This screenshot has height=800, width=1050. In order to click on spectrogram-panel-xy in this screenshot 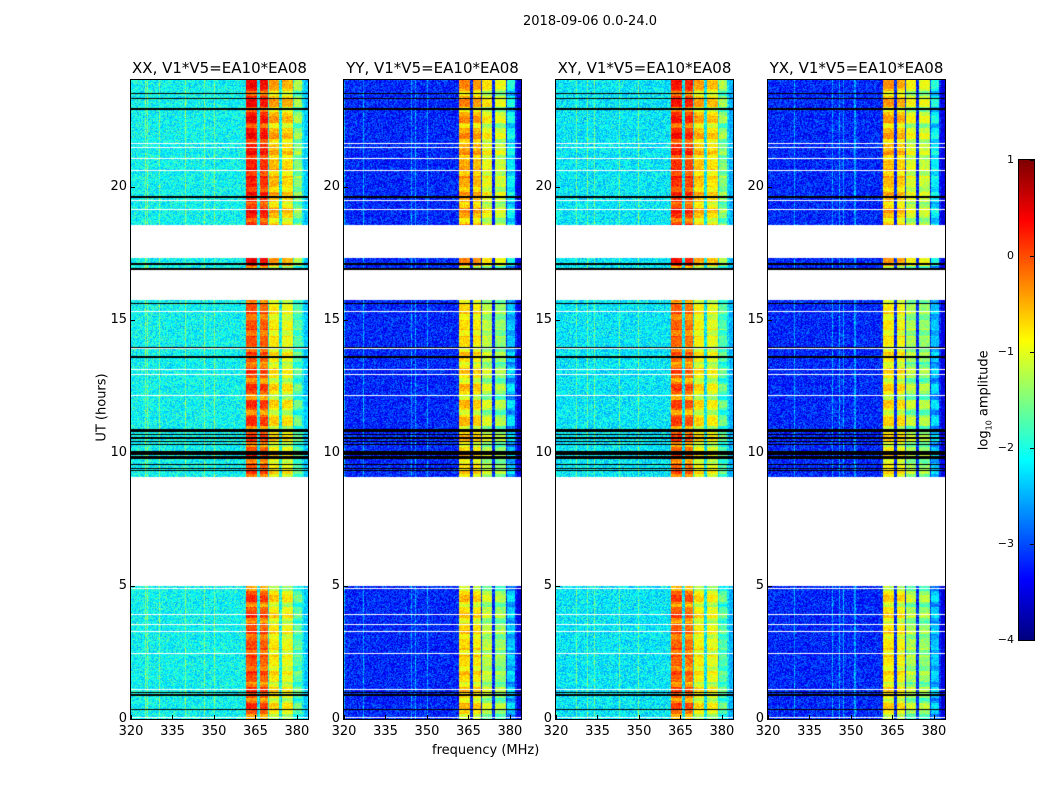, I will do `click(644, 399)`.